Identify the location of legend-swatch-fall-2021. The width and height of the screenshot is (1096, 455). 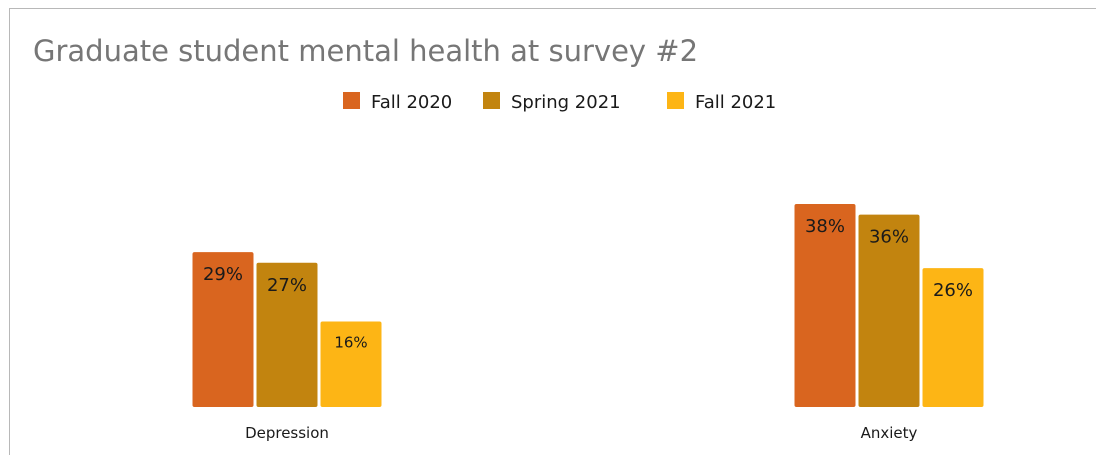
(675, 100).